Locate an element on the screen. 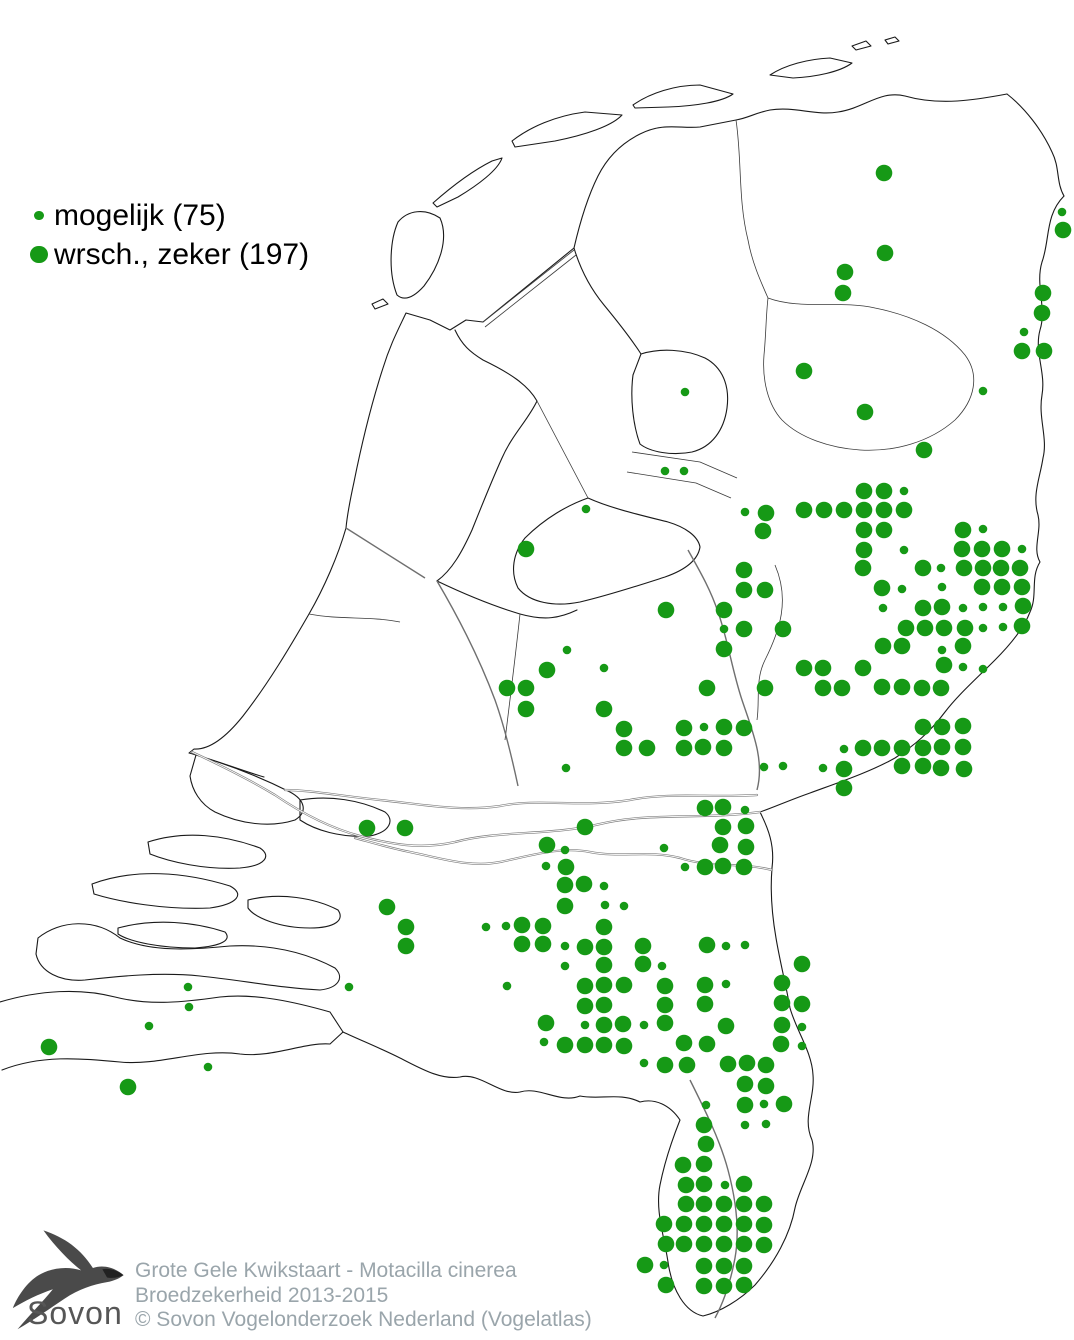 The height and width of the screenshot is (1340, 1074). legend-large-dot-icon is located at coordinates (39, 254).